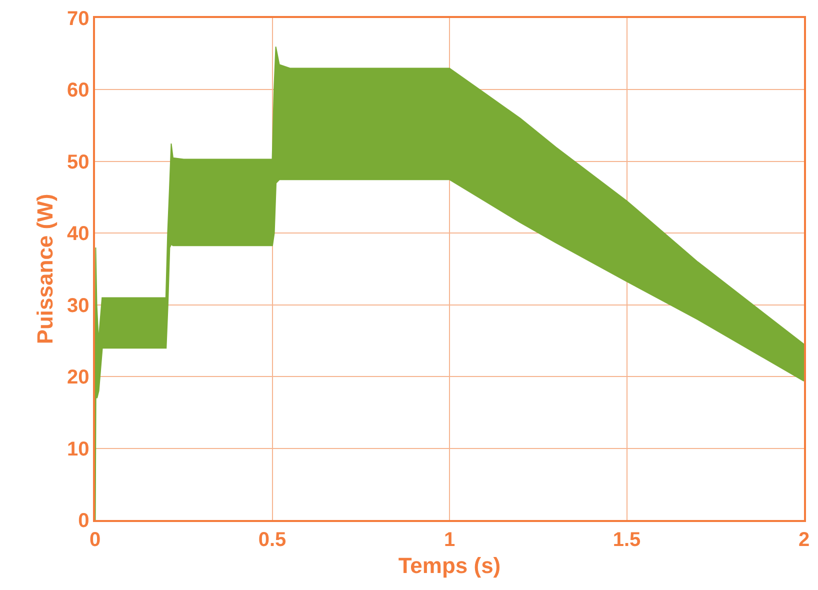  What do you see at coordinates (45, 269) in the screenshot?
I see `y-axis-title: Puissance (W)` at bounding box center [45, 269].